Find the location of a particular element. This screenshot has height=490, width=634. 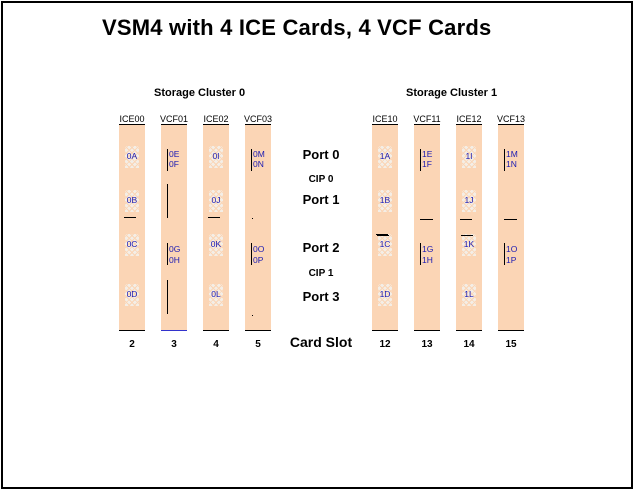

port-code-1o: 1O is located at coordinates (512, 249).